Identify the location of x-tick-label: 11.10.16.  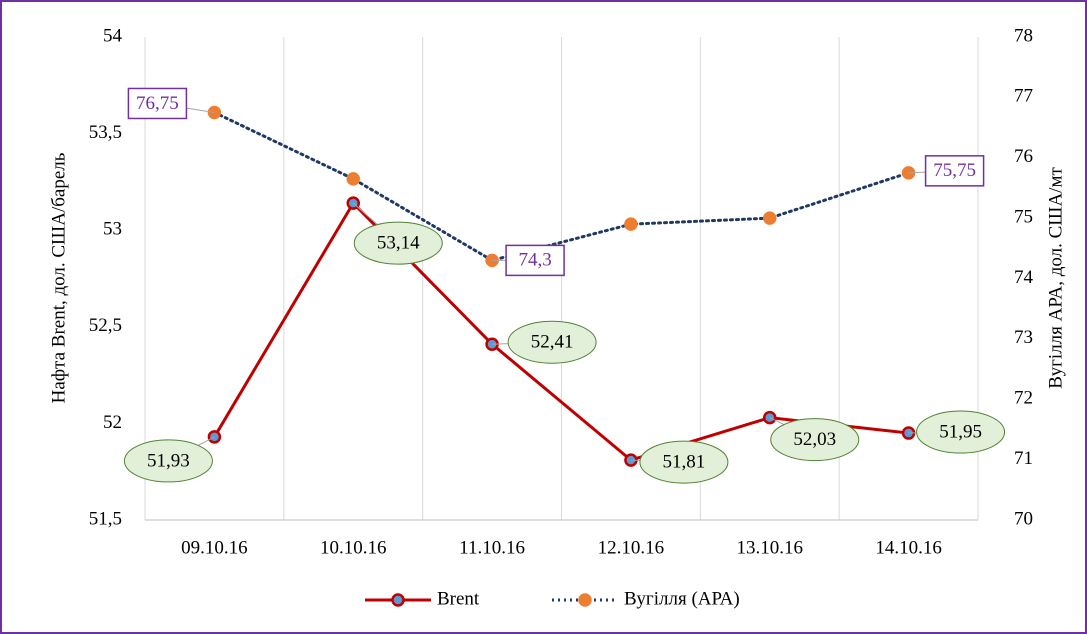
(492, 547).